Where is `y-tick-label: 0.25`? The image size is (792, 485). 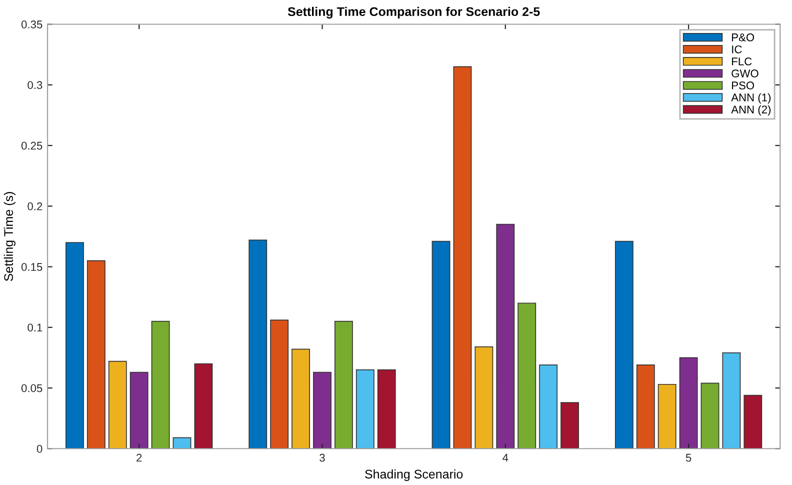
y-tick-label: 0.25 is located at coordinates (31, 146).